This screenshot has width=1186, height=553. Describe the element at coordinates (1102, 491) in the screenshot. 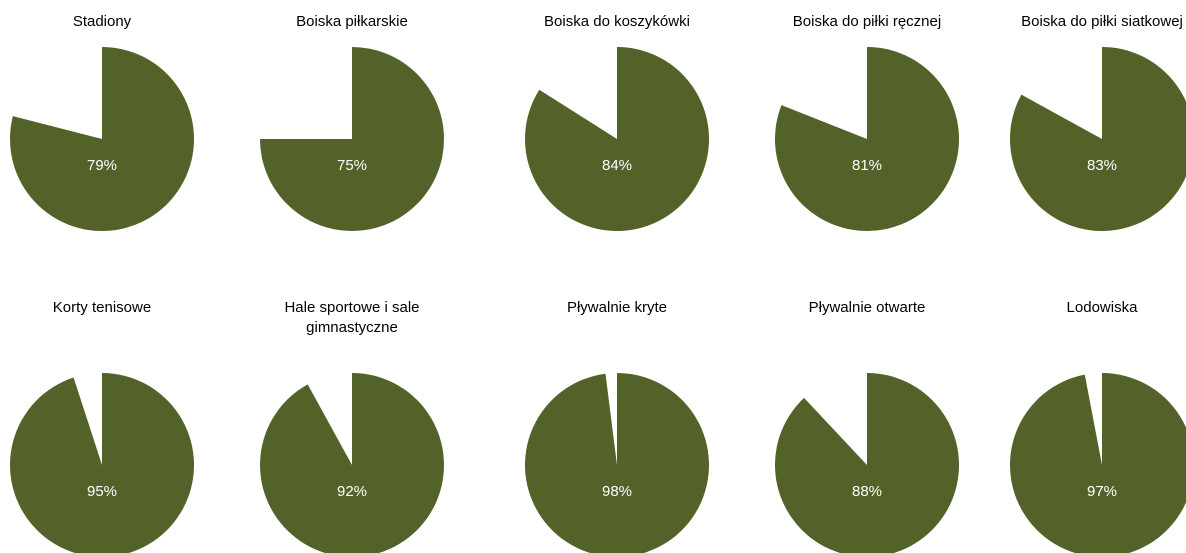

I see `value-label: 97%` at that location.